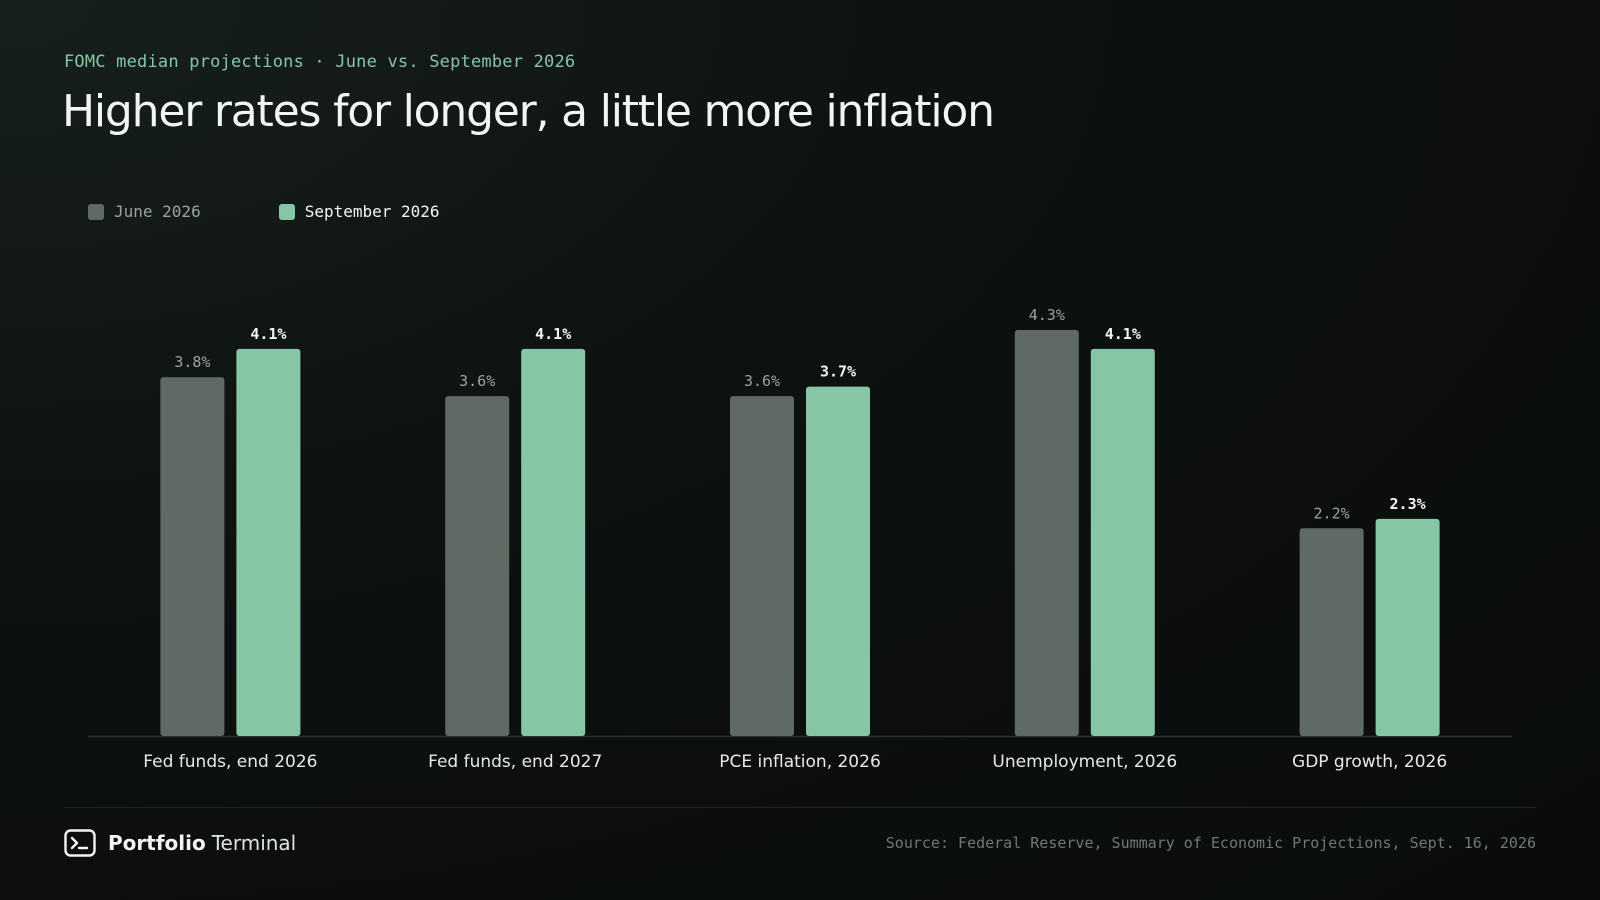 The width and height of the screenshot is (1600, 900). What do you see at coordinates (553, 334) in the screenshot?
I see `data-label-september-1: 4.1%` at bounding box center [553, 334].